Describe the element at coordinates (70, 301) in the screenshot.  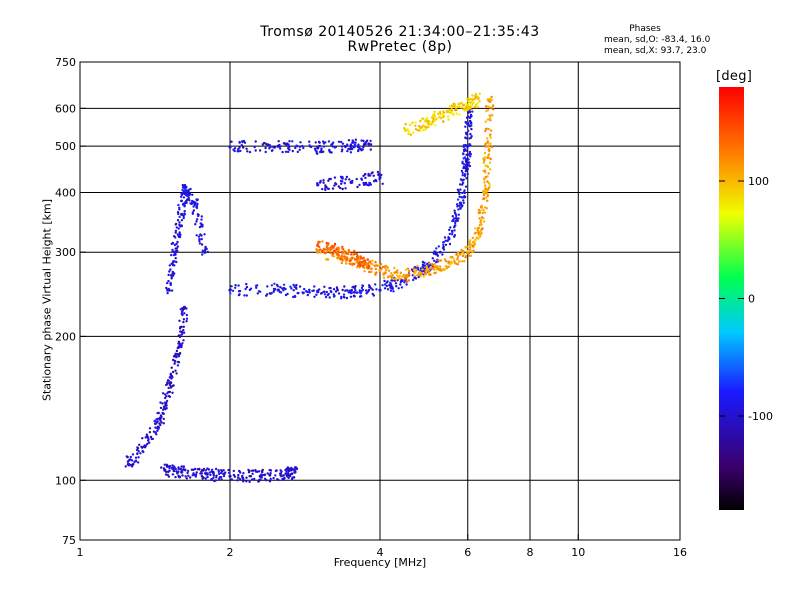
I see `y-axis-ticks: 75 100 200 300 400 500 600 750` at that location.